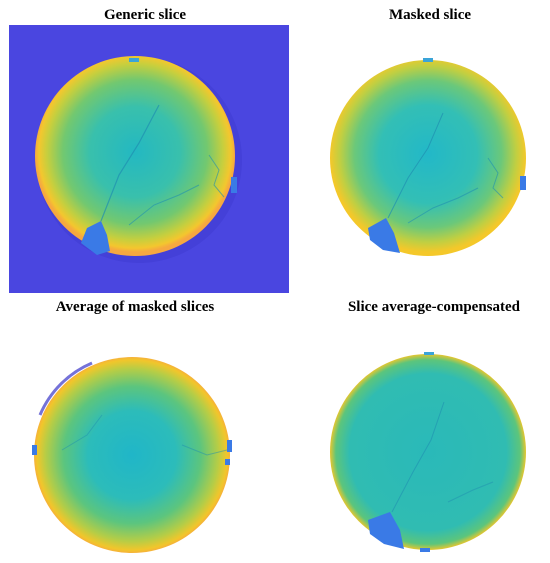 The image size is (550, 563). I want to click on average-masked-slices-title: Average of masked slices, so click(135, 307).